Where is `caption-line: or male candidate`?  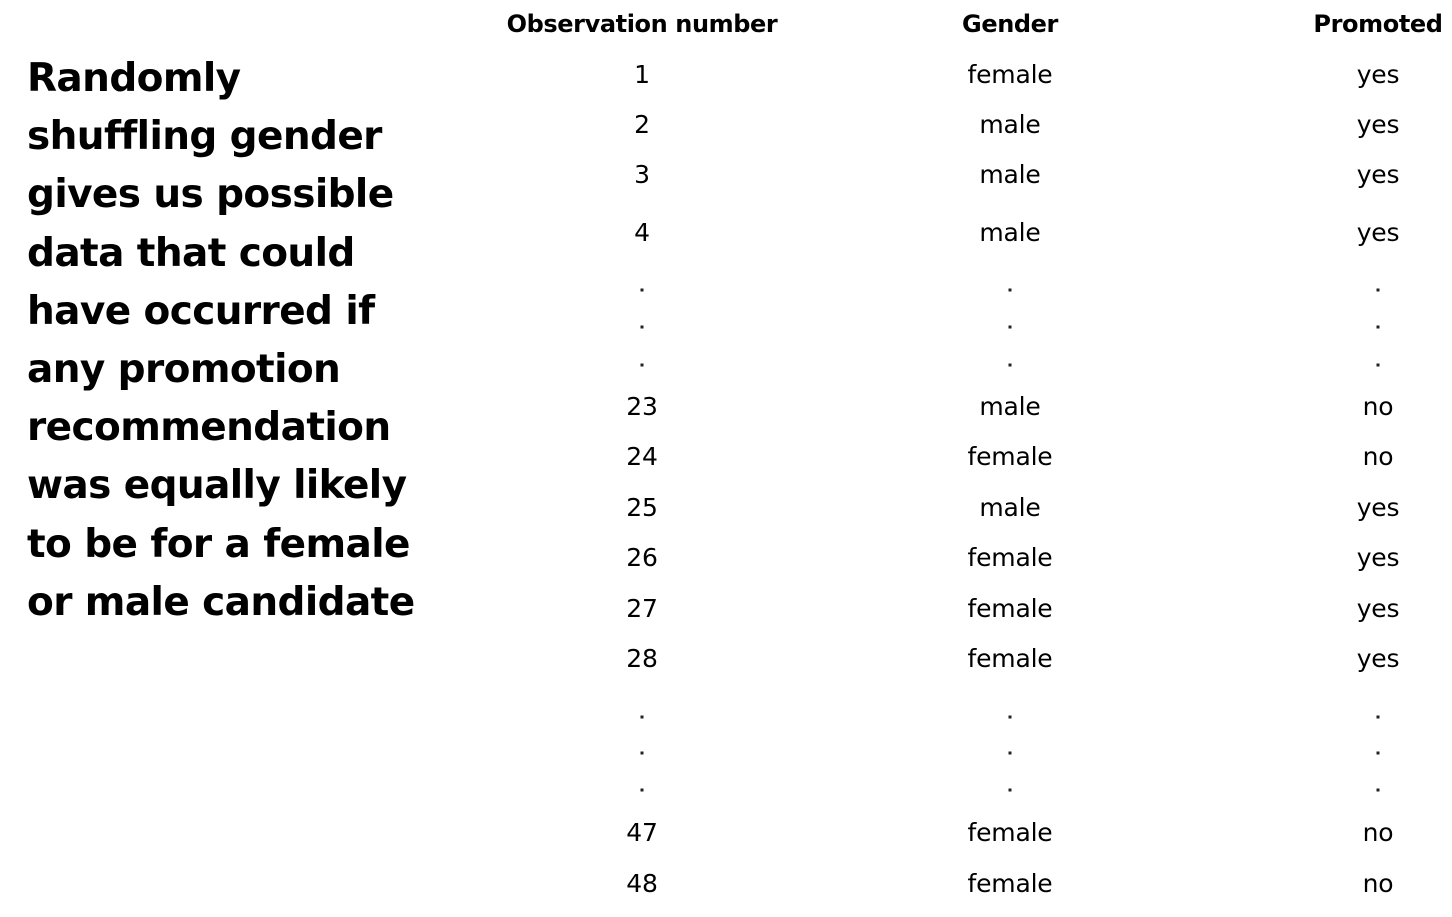 caption-line: or male candidate is located at coordinates (221, 602).